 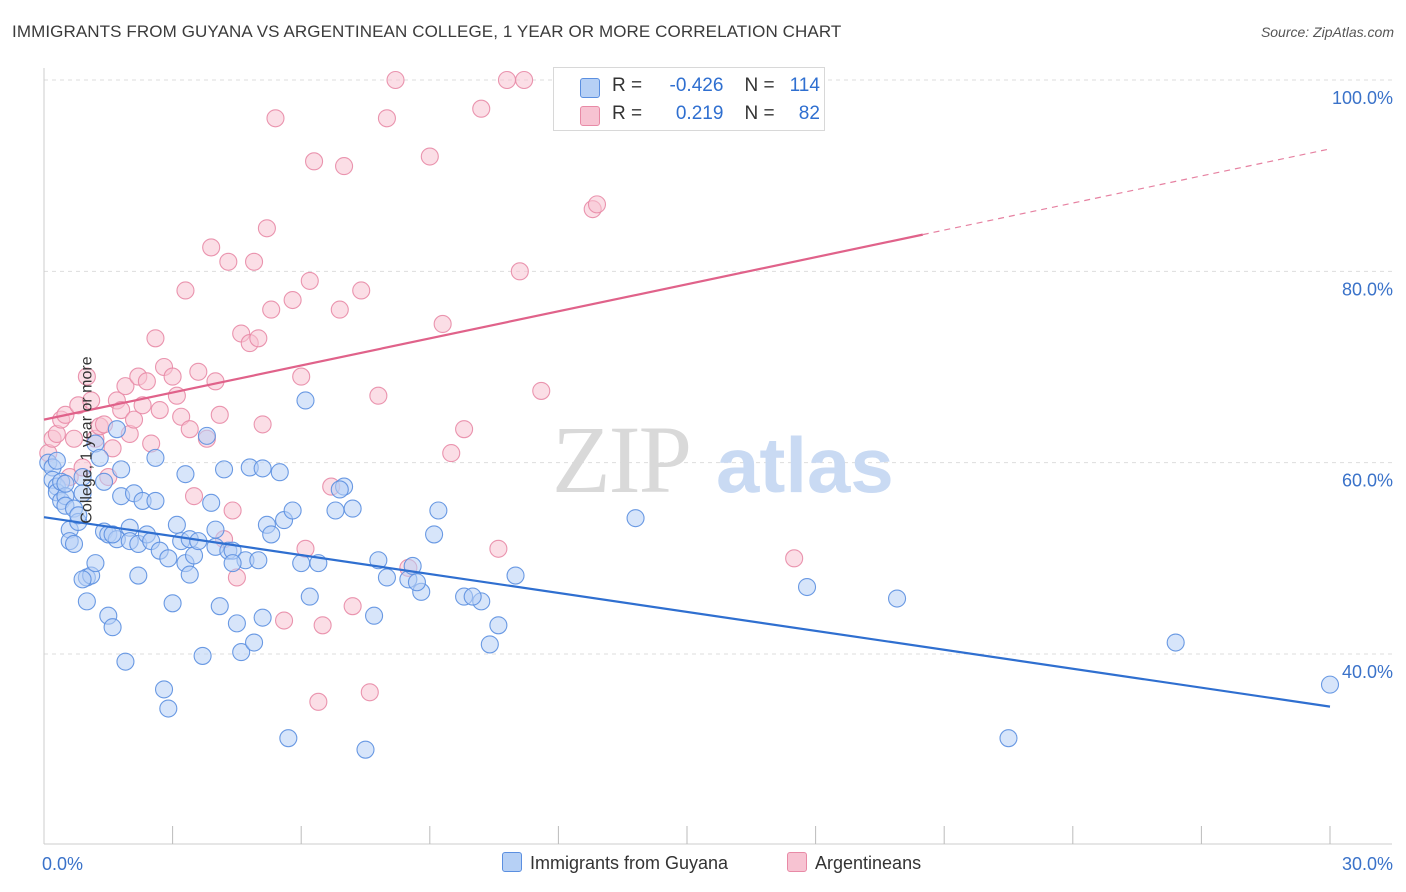 I want to click on y-tick-label: 80.0%, so click(x=1367, y=289).